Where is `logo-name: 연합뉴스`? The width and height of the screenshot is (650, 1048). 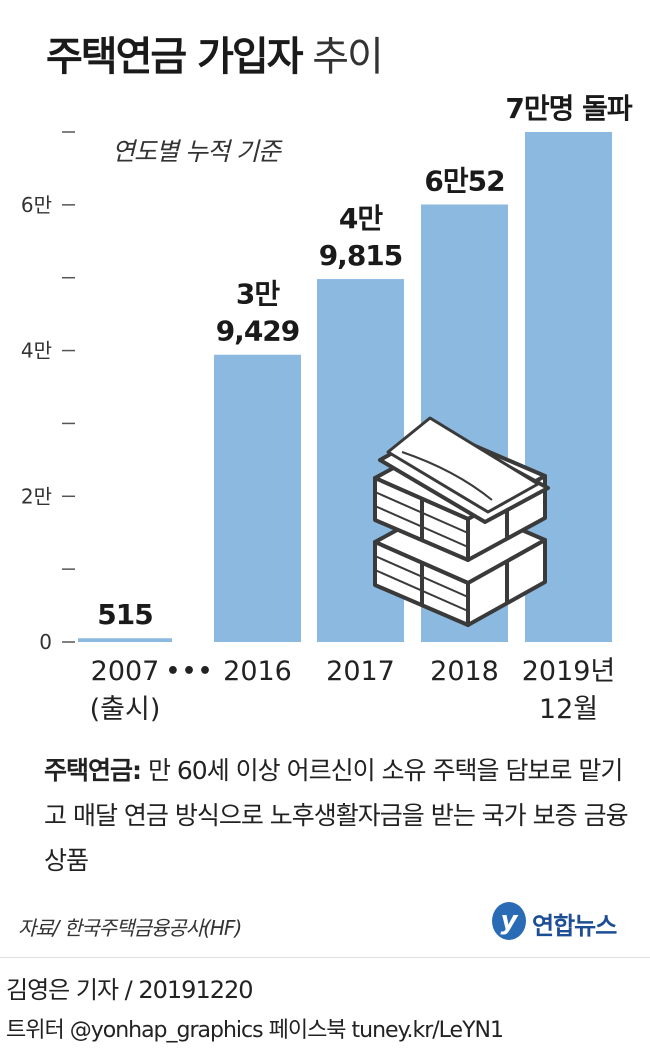
logo-name: 연합뉴스 is located at coordinates (574, 926).